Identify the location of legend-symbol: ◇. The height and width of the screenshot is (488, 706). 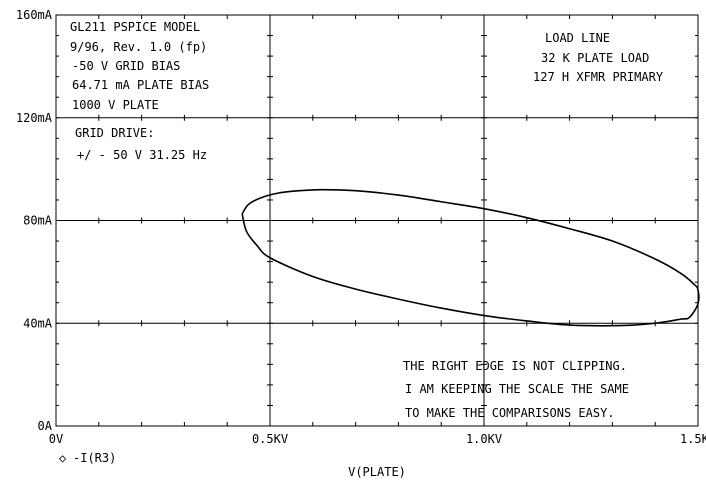
(63, 458).